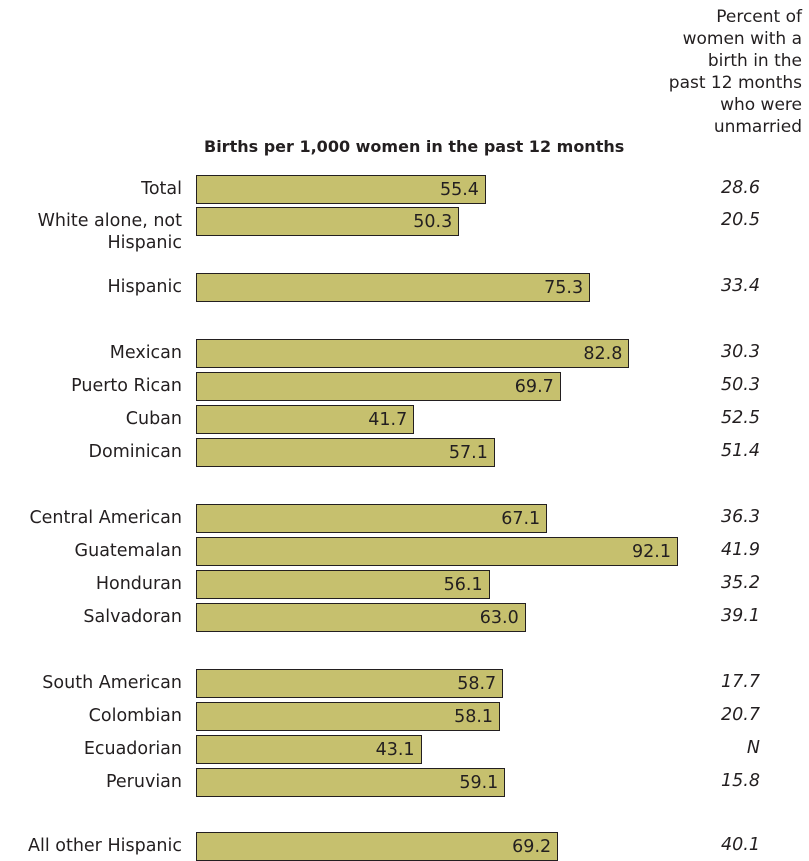 The image size is (809, 861). I want to click on bar: 59.1, so click(351, 782).